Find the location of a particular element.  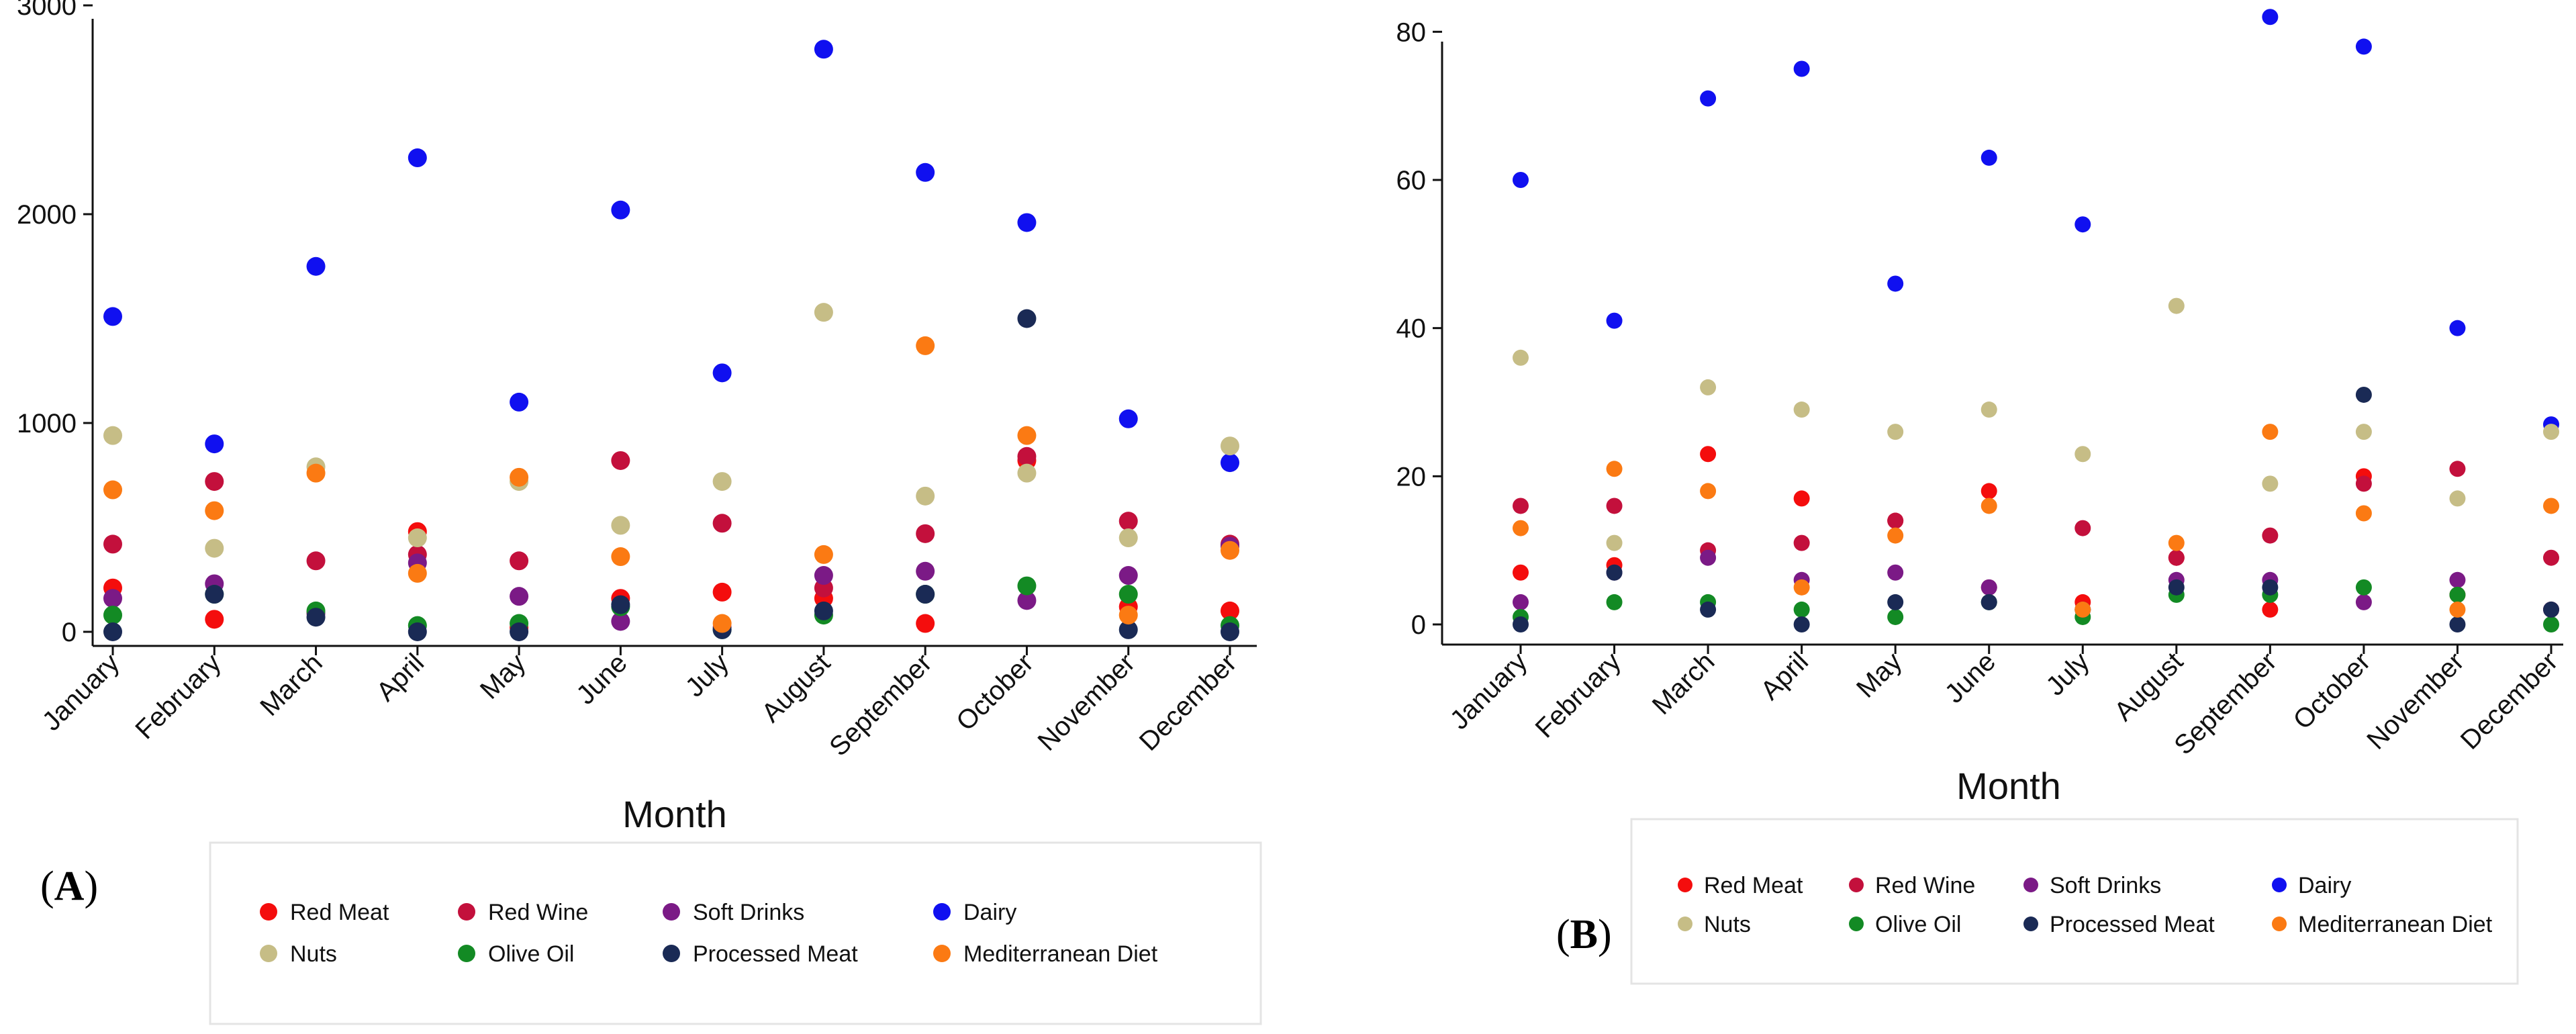

panel-a-point-soft-drinks-august is located at coordinates (823, 575).